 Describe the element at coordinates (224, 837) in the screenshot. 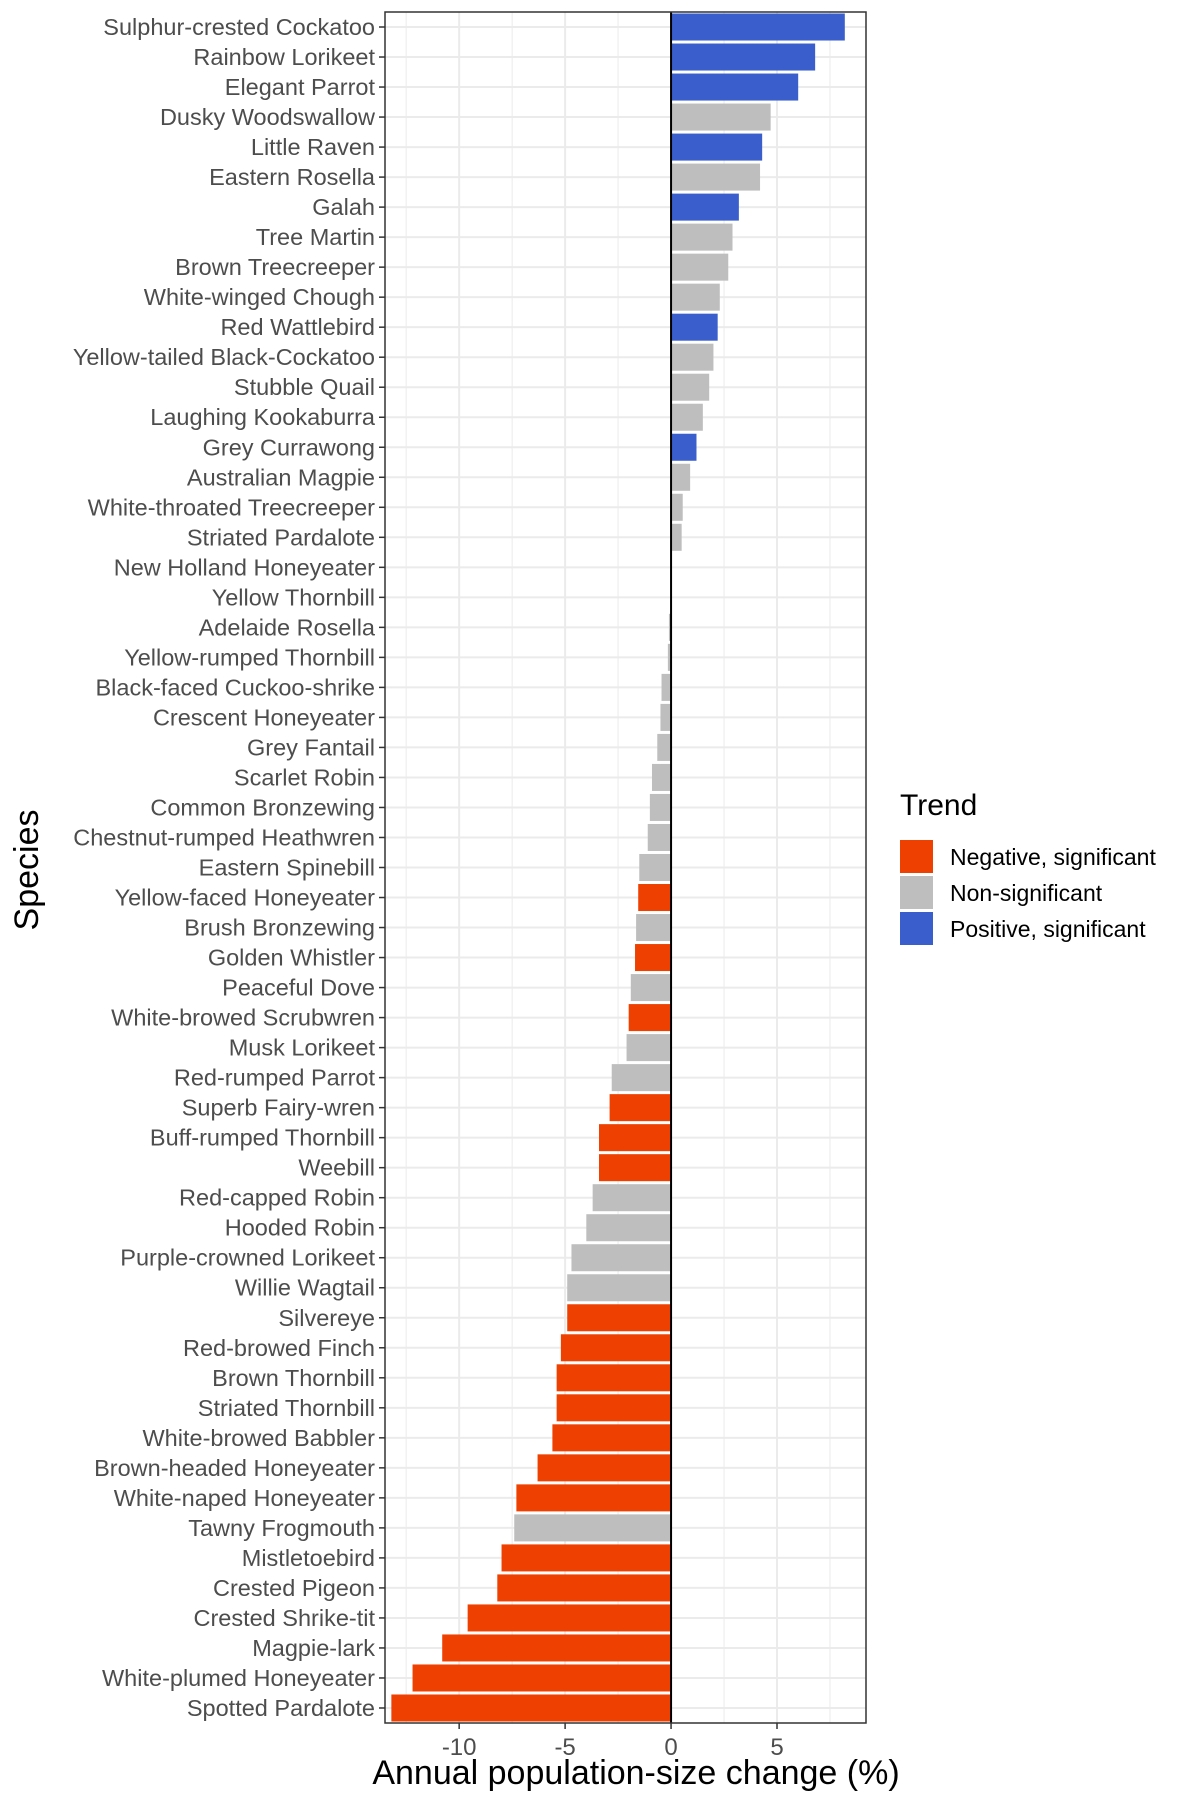

I see `y-tick-label: Chestnut-rumped Heathwren` at that location.